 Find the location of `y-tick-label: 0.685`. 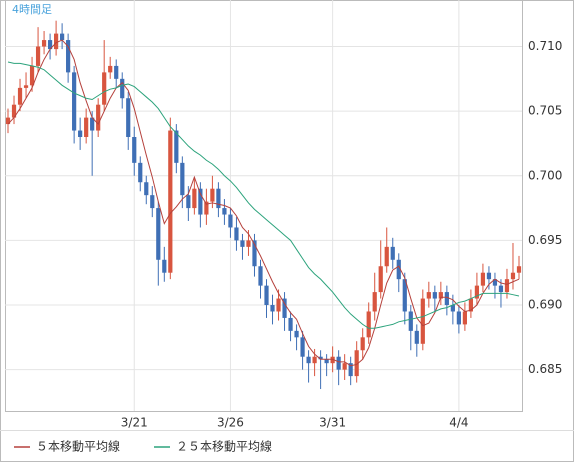

y-tick-label: 0.685 is located at coordinates (545, 369).